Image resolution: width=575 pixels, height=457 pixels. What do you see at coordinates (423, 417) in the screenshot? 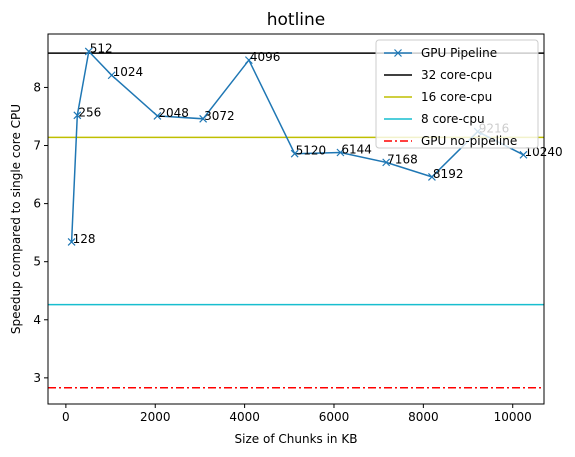
I see `x-tick-label: 8000` at bounding box center [423, 417].